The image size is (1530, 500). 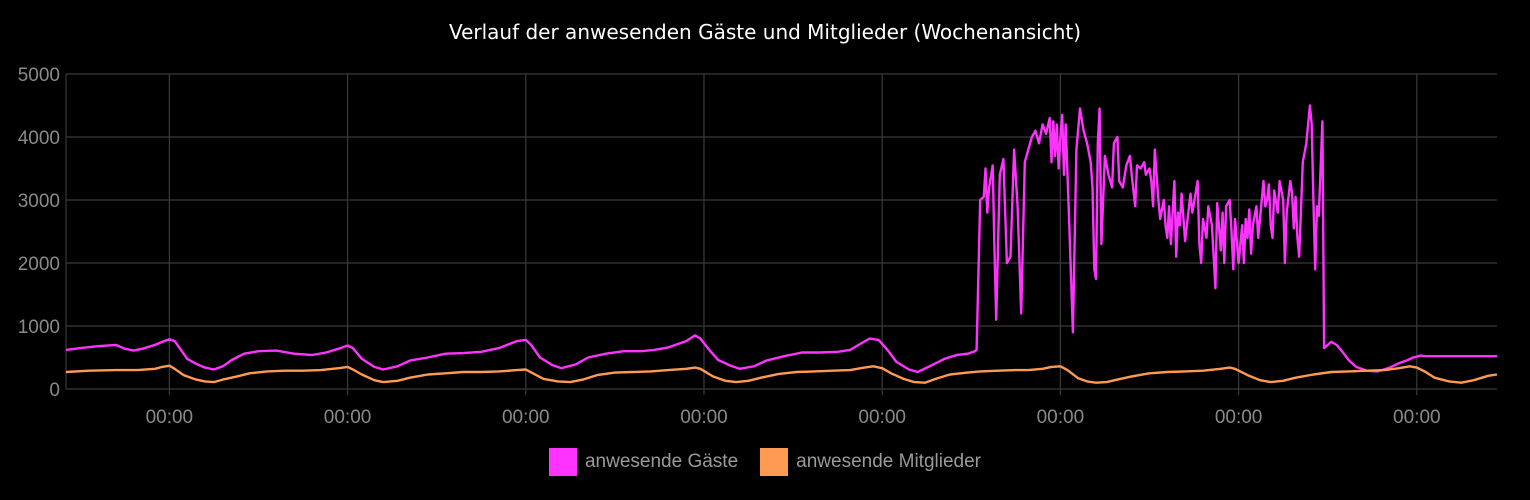 What do you see at coordinates (39, 75) in the screenshot?
I see `y-tick-label: 5000` at bounding box center [39, 75].